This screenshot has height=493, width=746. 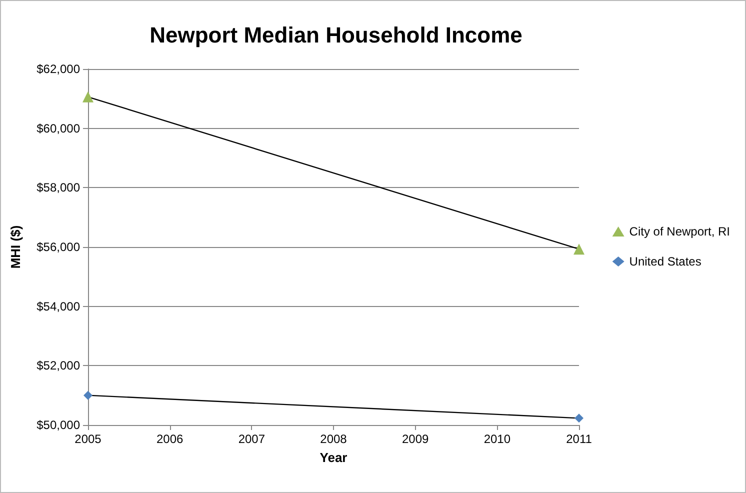 I want to click on x-tick-label: 2011, so click(x=579, y=439).